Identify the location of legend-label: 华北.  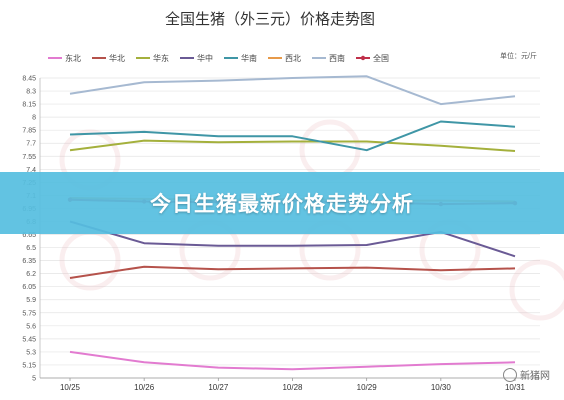
(117, 58).